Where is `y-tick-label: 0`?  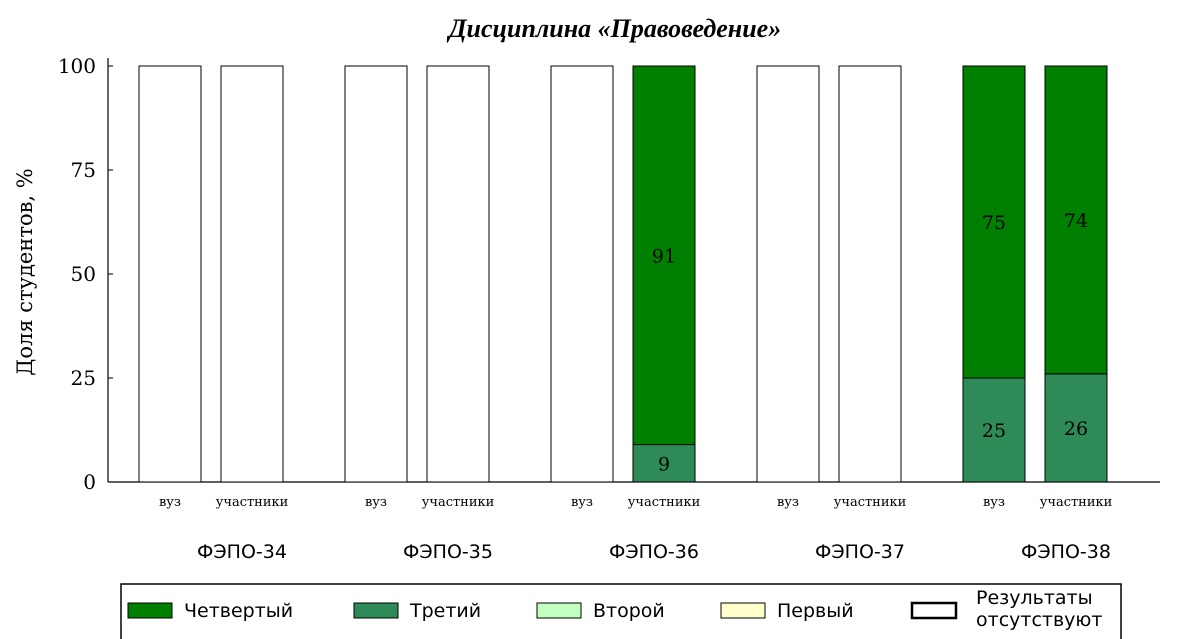 y-tick-label: 0 is located at coordinates (89, 482).